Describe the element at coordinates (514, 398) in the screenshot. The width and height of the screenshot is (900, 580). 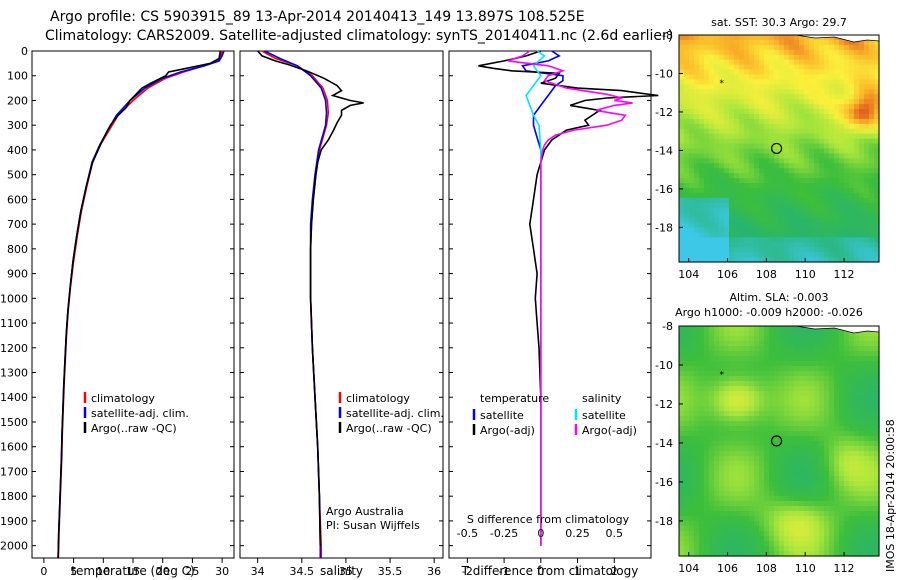
I see `legend-title: temperature` at that location.